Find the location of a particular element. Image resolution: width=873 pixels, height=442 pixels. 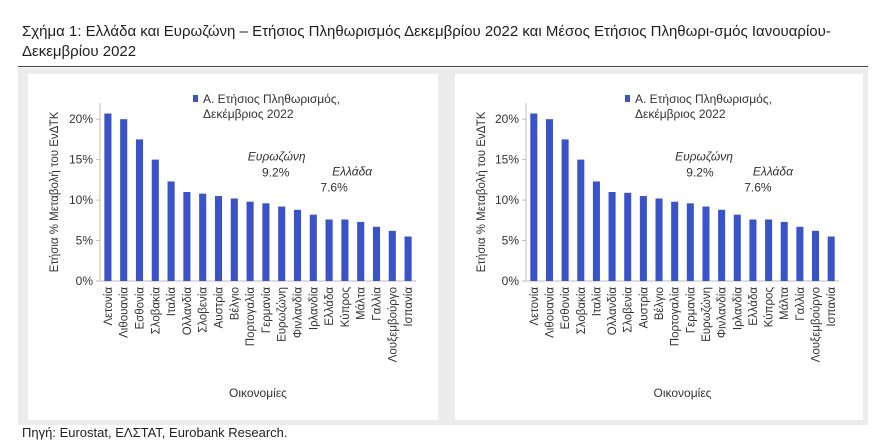

chart-1-category-label: Γαλλία is located at coordinates (378, 304).